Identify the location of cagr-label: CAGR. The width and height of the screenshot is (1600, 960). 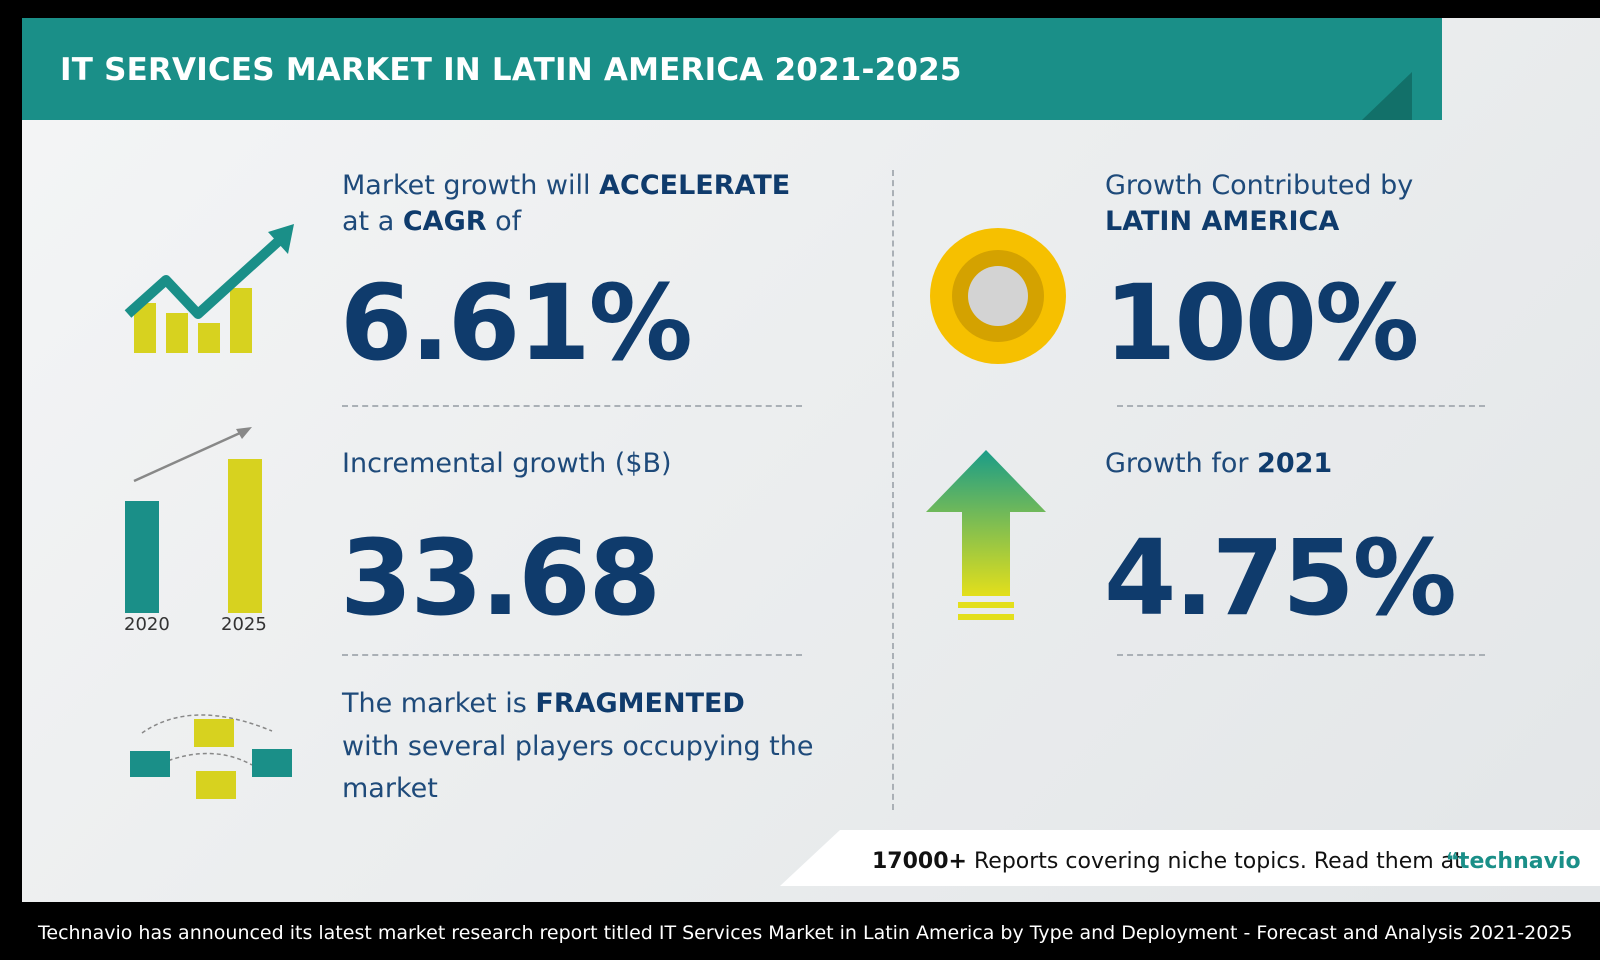
(444, 221).